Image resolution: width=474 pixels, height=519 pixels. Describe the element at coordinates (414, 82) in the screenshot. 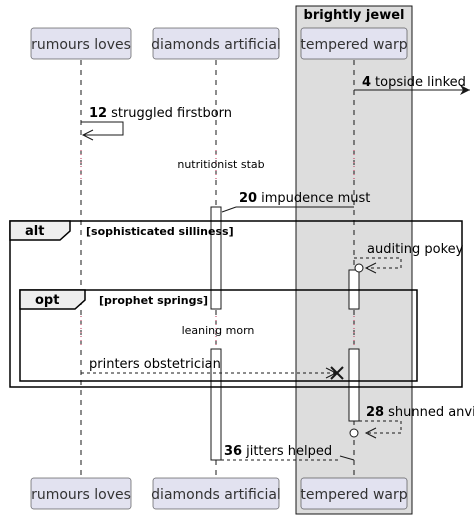

I see `message-label: 4 topside linked` at that location.